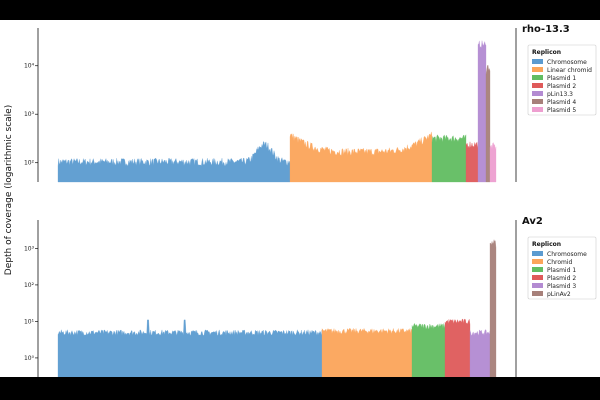 This screenshot has width=600, height=400. I want to click on legend-item-label: Plasmid 5, so click(561, 110).